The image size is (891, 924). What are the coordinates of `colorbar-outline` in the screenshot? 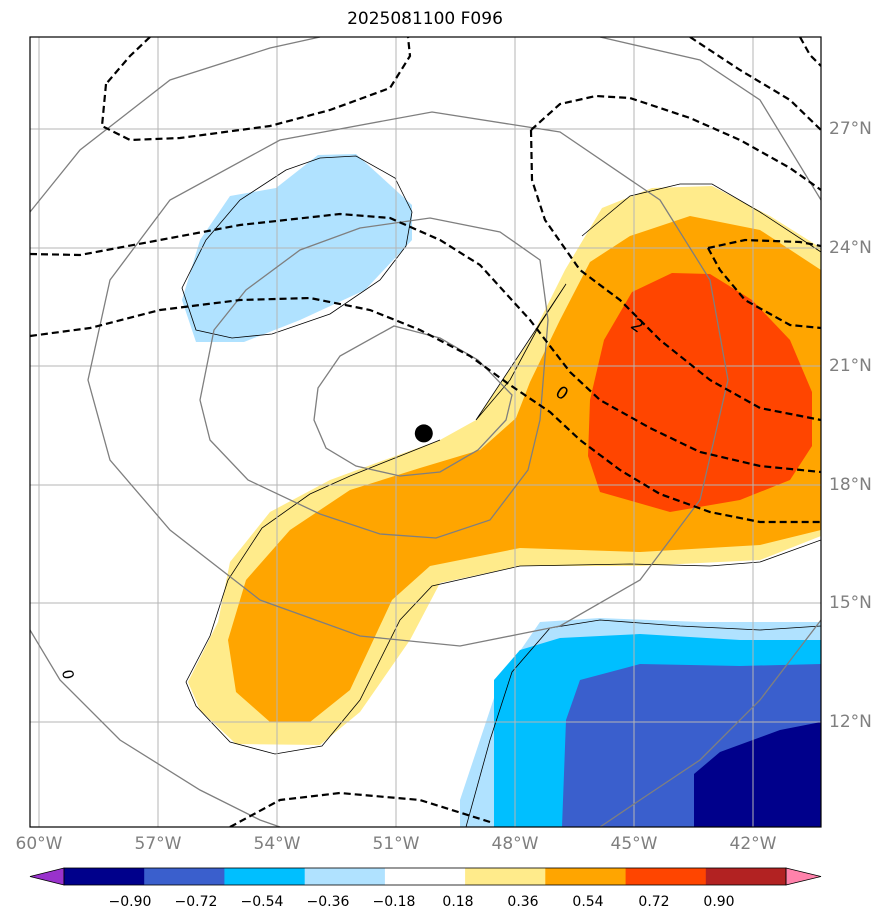 It's located at (425, 876).